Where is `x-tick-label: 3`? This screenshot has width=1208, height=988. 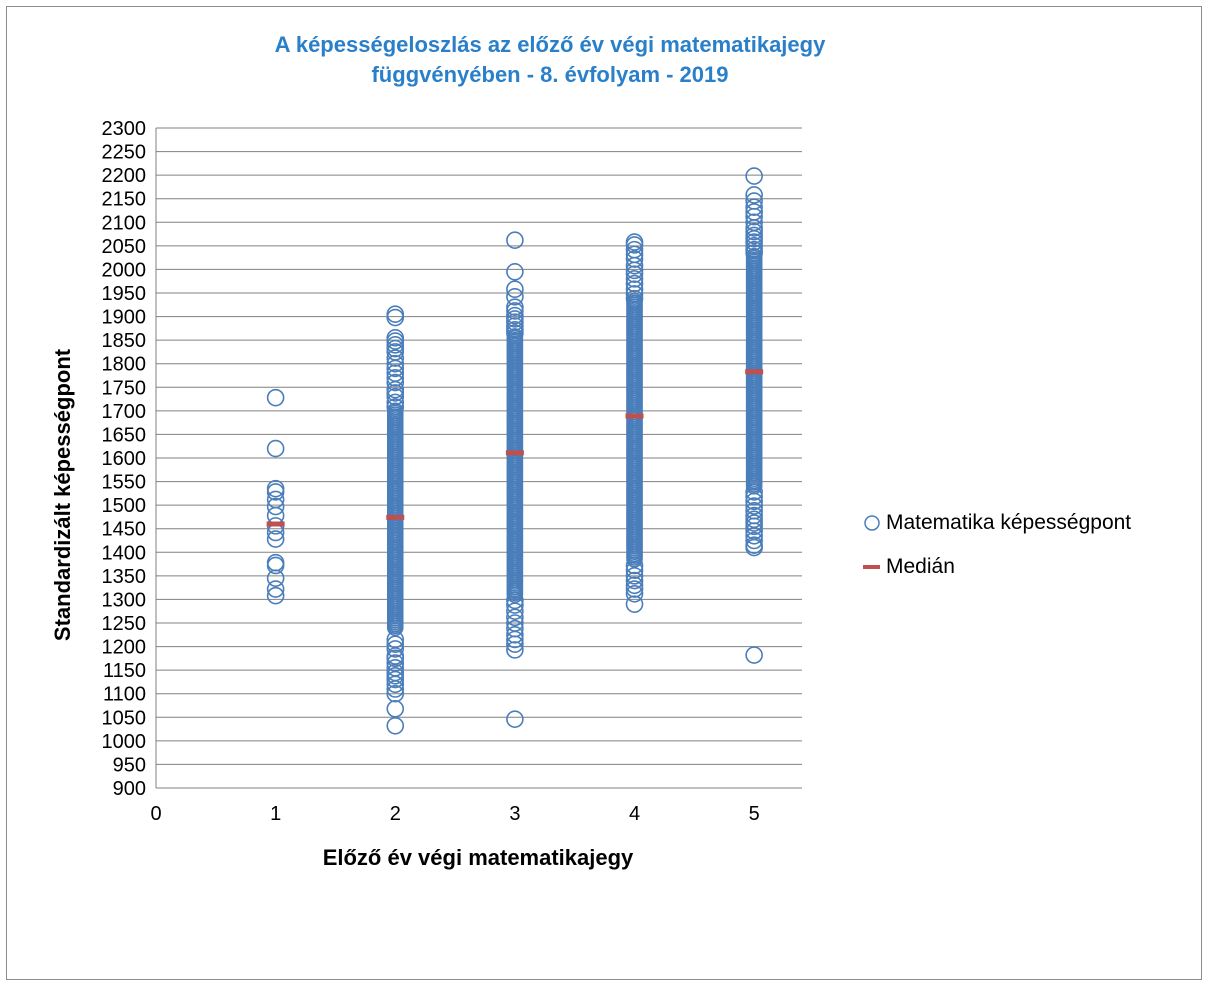 x-tick-label: 3 is located at coordinates (514, 814).